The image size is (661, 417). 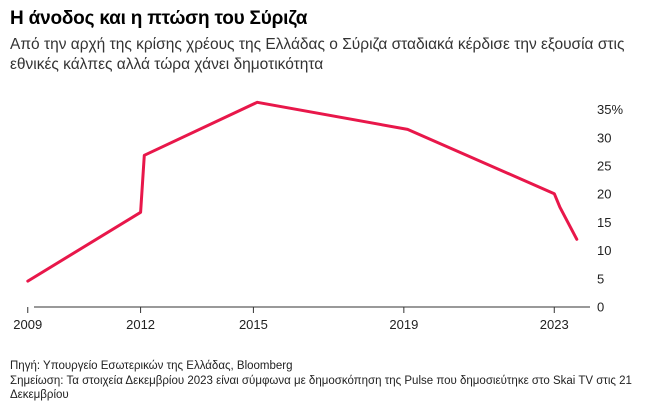 What do you see at coordinates (253, 324) in the screenshot?
I see `x-tick-label: 2015` at bounding box center [253, 324].